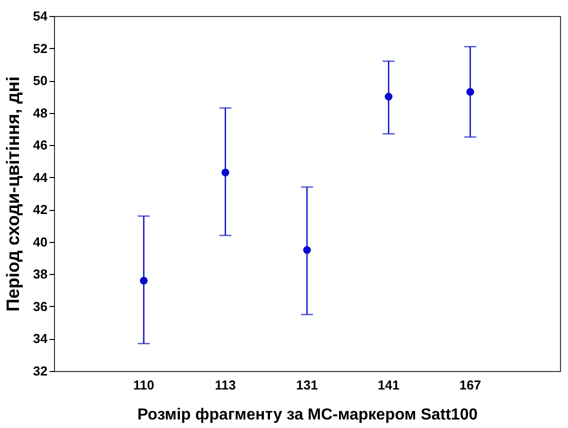  Describe the element at coordinates (40, 242) in the screenshot. I see `y-tick-label: 40` at that location.